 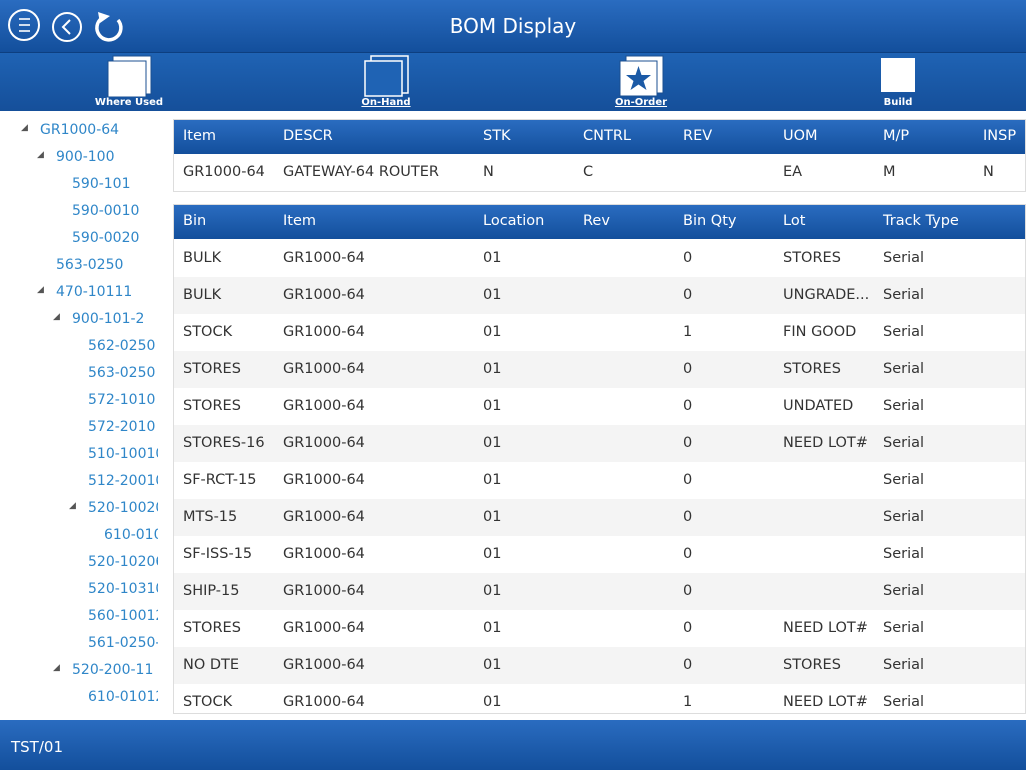 What do you see at coordinates (109, 27) in the screenshot?
I see `refresh-button` at bounding box center [109, 27].